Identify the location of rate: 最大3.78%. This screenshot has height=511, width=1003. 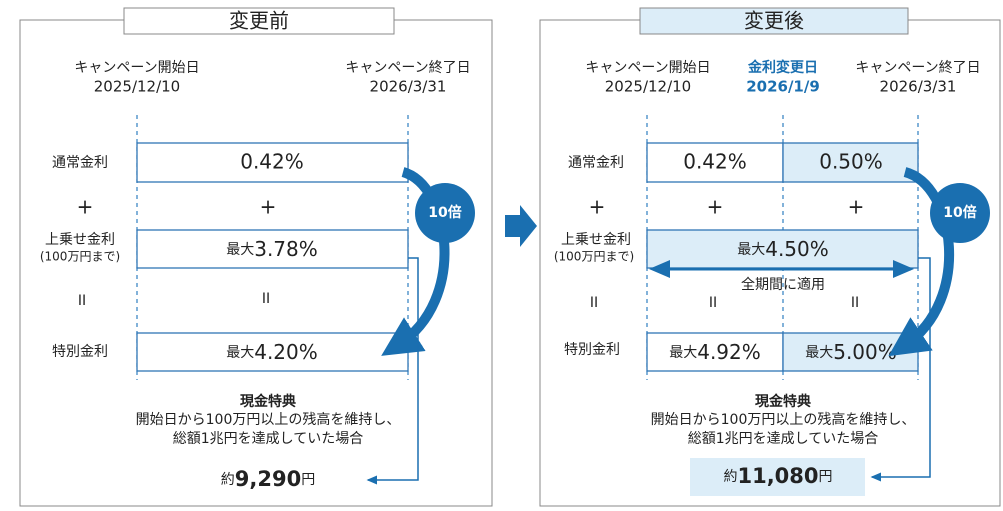
(272, 249).